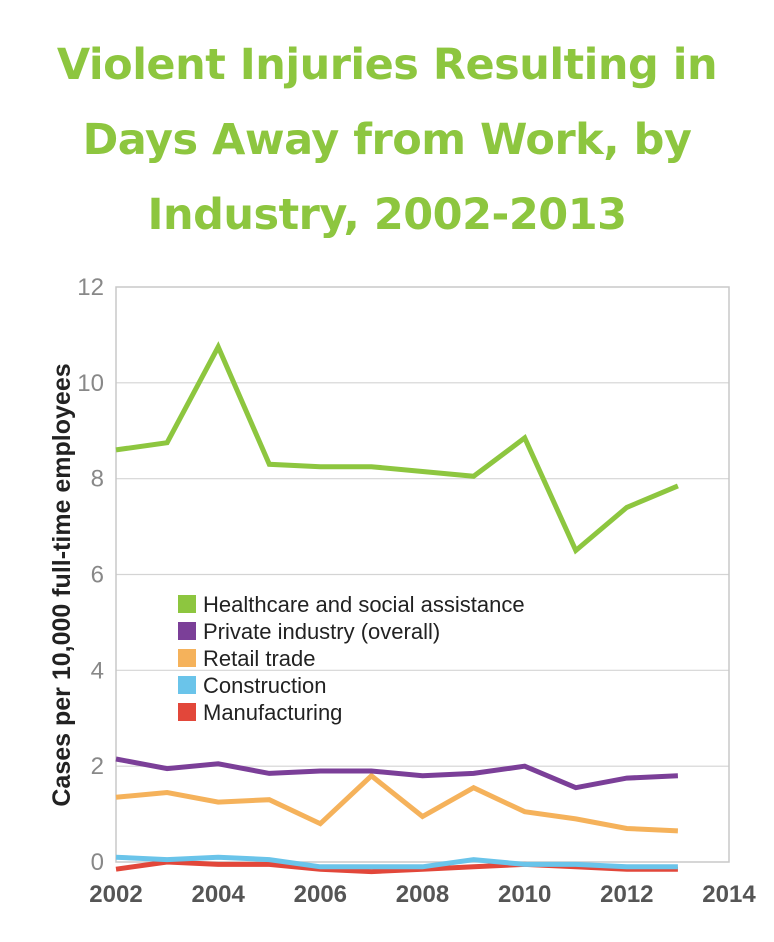 The height and width of the screenshot is (942, 774). I want to click on title-line-2: Days Away from Work, by, so click(387, 140).